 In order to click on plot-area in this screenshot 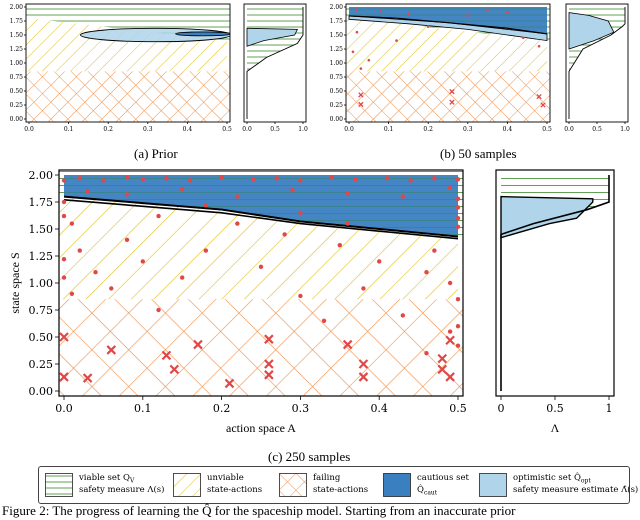, I will do `click(128, 63)`.